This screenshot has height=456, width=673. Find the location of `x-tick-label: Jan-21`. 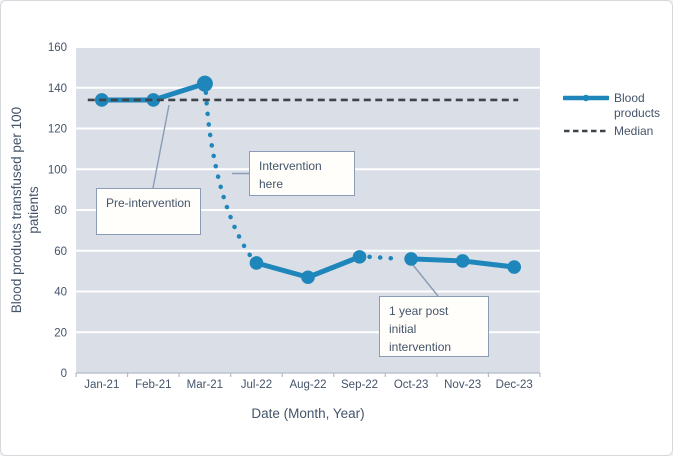

x-tick-label: Jan-21 is located at coordinates (101, 385).